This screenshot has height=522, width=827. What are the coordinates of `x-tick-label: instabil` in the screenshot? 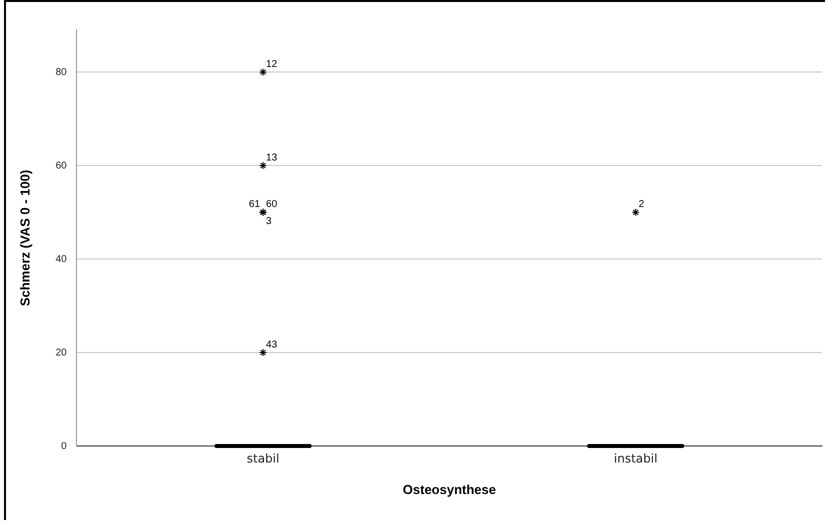 It's located at (636, 458).